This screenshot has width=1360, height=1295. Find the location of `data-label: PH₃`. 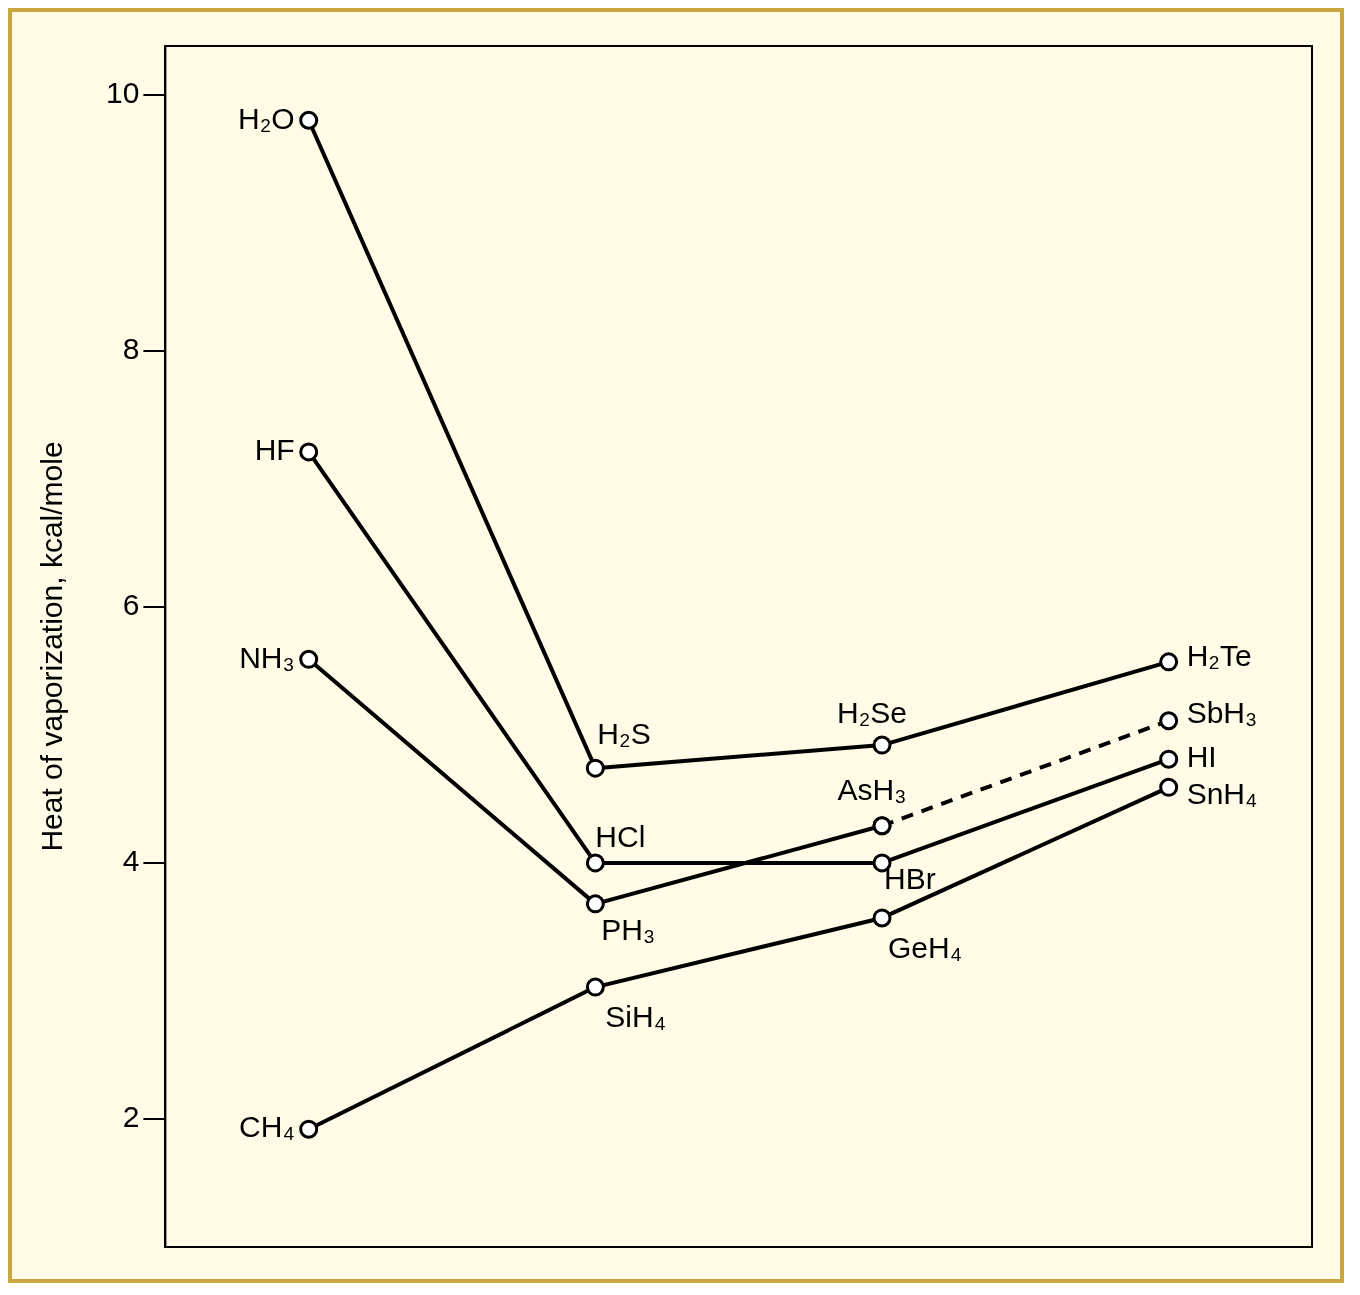

data-label: PH₃ is located at coordinates (628, 930).